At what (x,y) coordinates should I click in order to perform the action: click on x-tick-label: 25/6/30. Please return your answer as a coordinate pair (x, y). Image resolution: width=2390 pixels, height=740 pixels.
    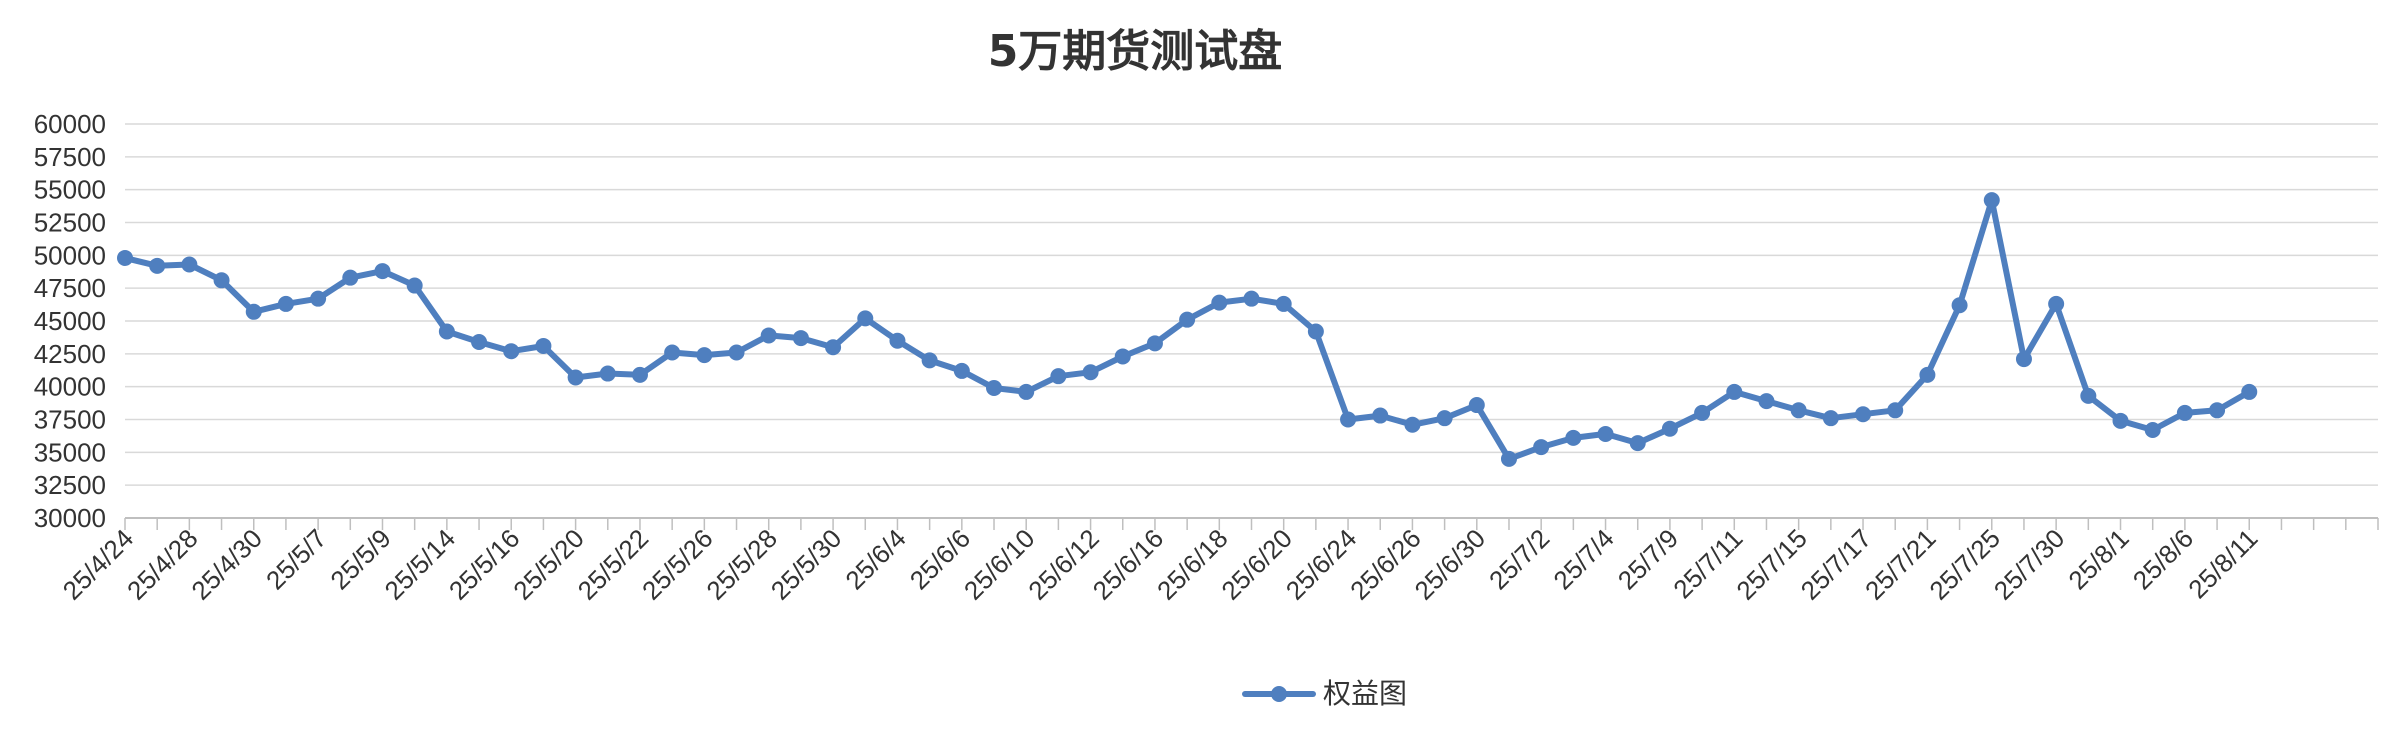
    Looking at the image, I should click on (1449, 564).